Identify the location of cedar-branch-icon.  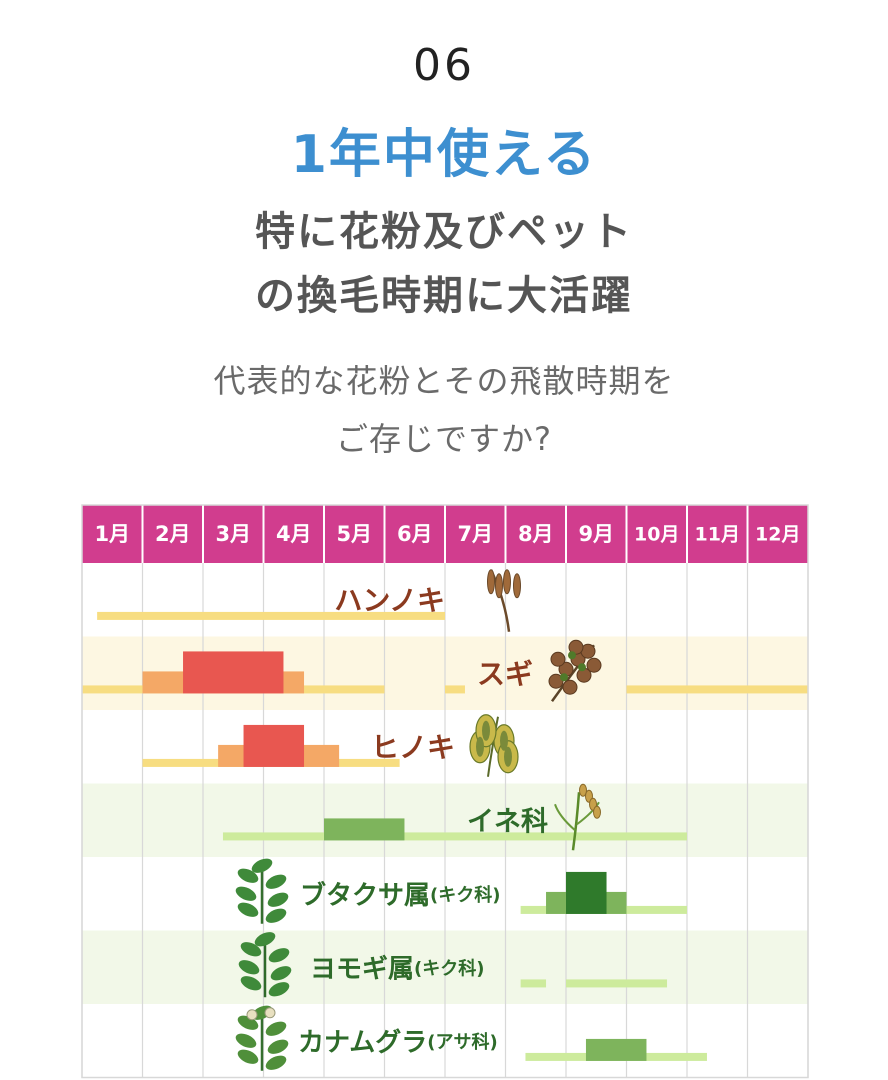
(575, 670).